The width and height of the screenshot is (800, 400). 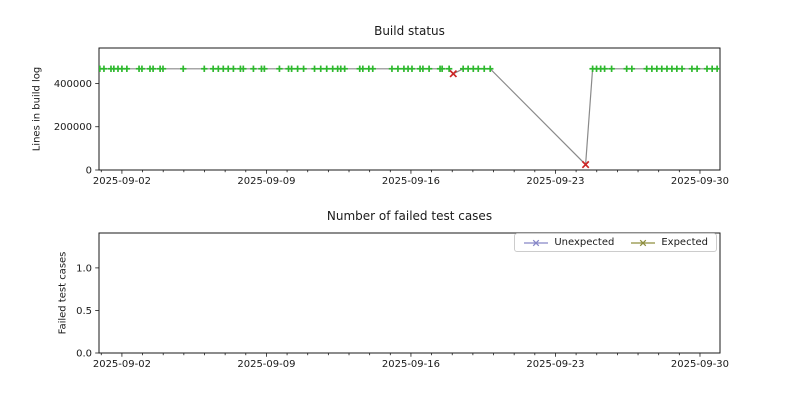 I want to click on legend-label-expected: Expected, so click(x=684, y=242).